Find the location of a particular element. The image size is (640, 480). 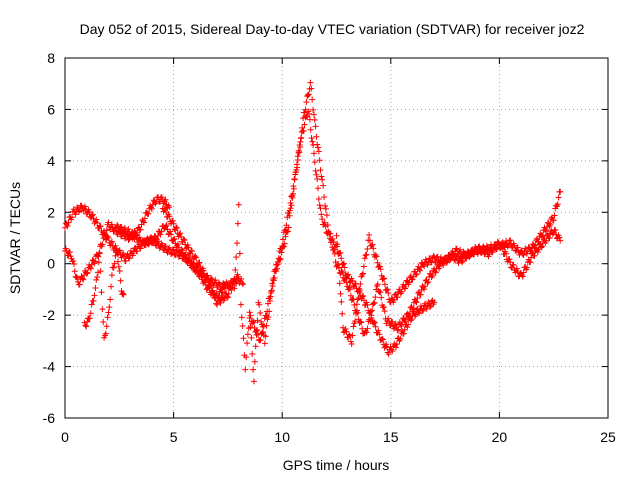

y-tick-label: -6 is located at coordinates (49, 418).